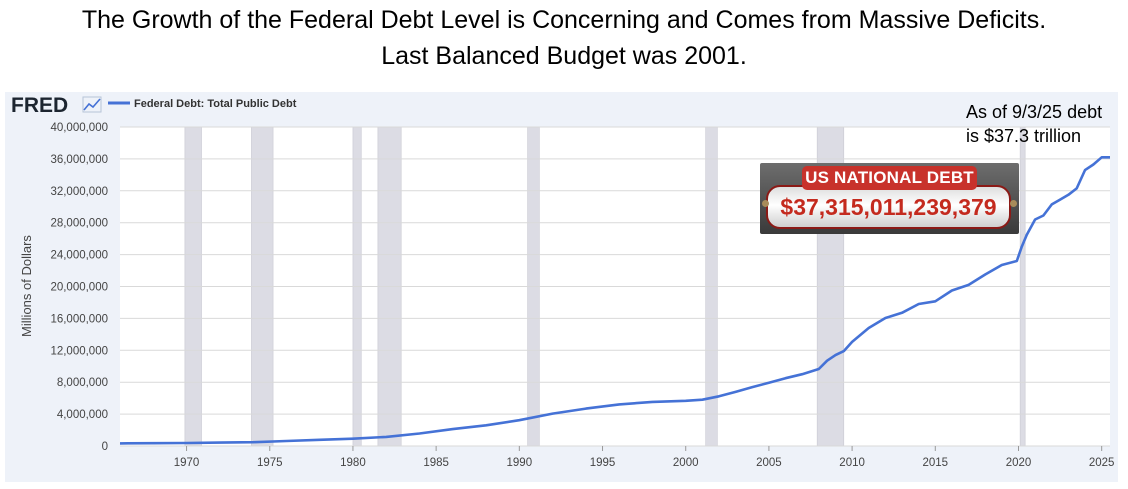 The width and height of the screenshot is (1128, 489). What do you see at coordinates (436, 463) in the screenshot?
I see `x-tick-label: 1985` at bounding box center [436, 463].